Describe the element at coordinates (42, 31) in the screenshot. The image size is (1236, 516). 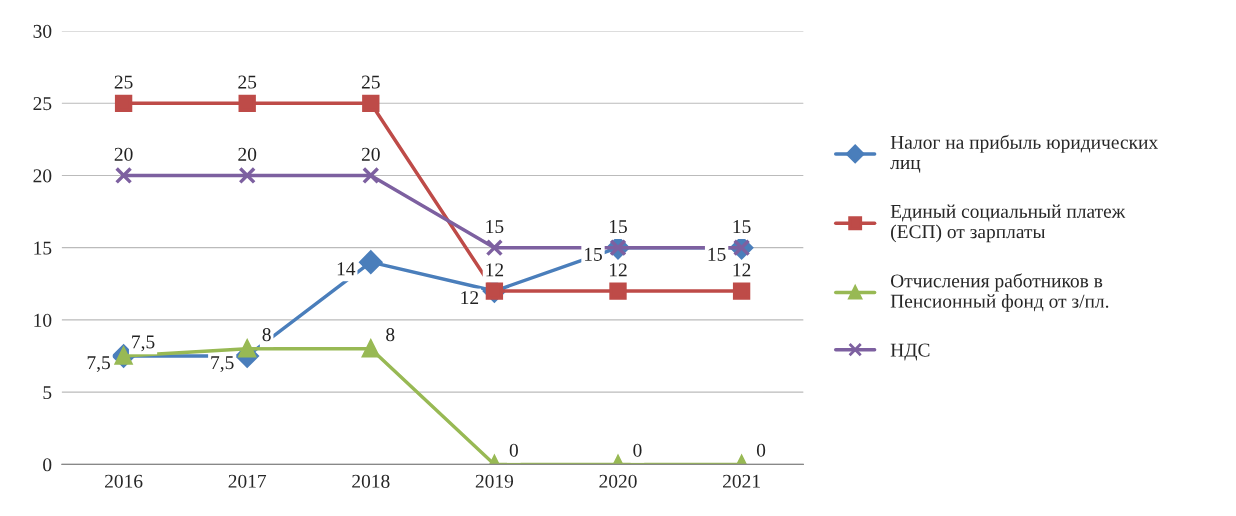
I see `y-tick-label: 30` at that location.